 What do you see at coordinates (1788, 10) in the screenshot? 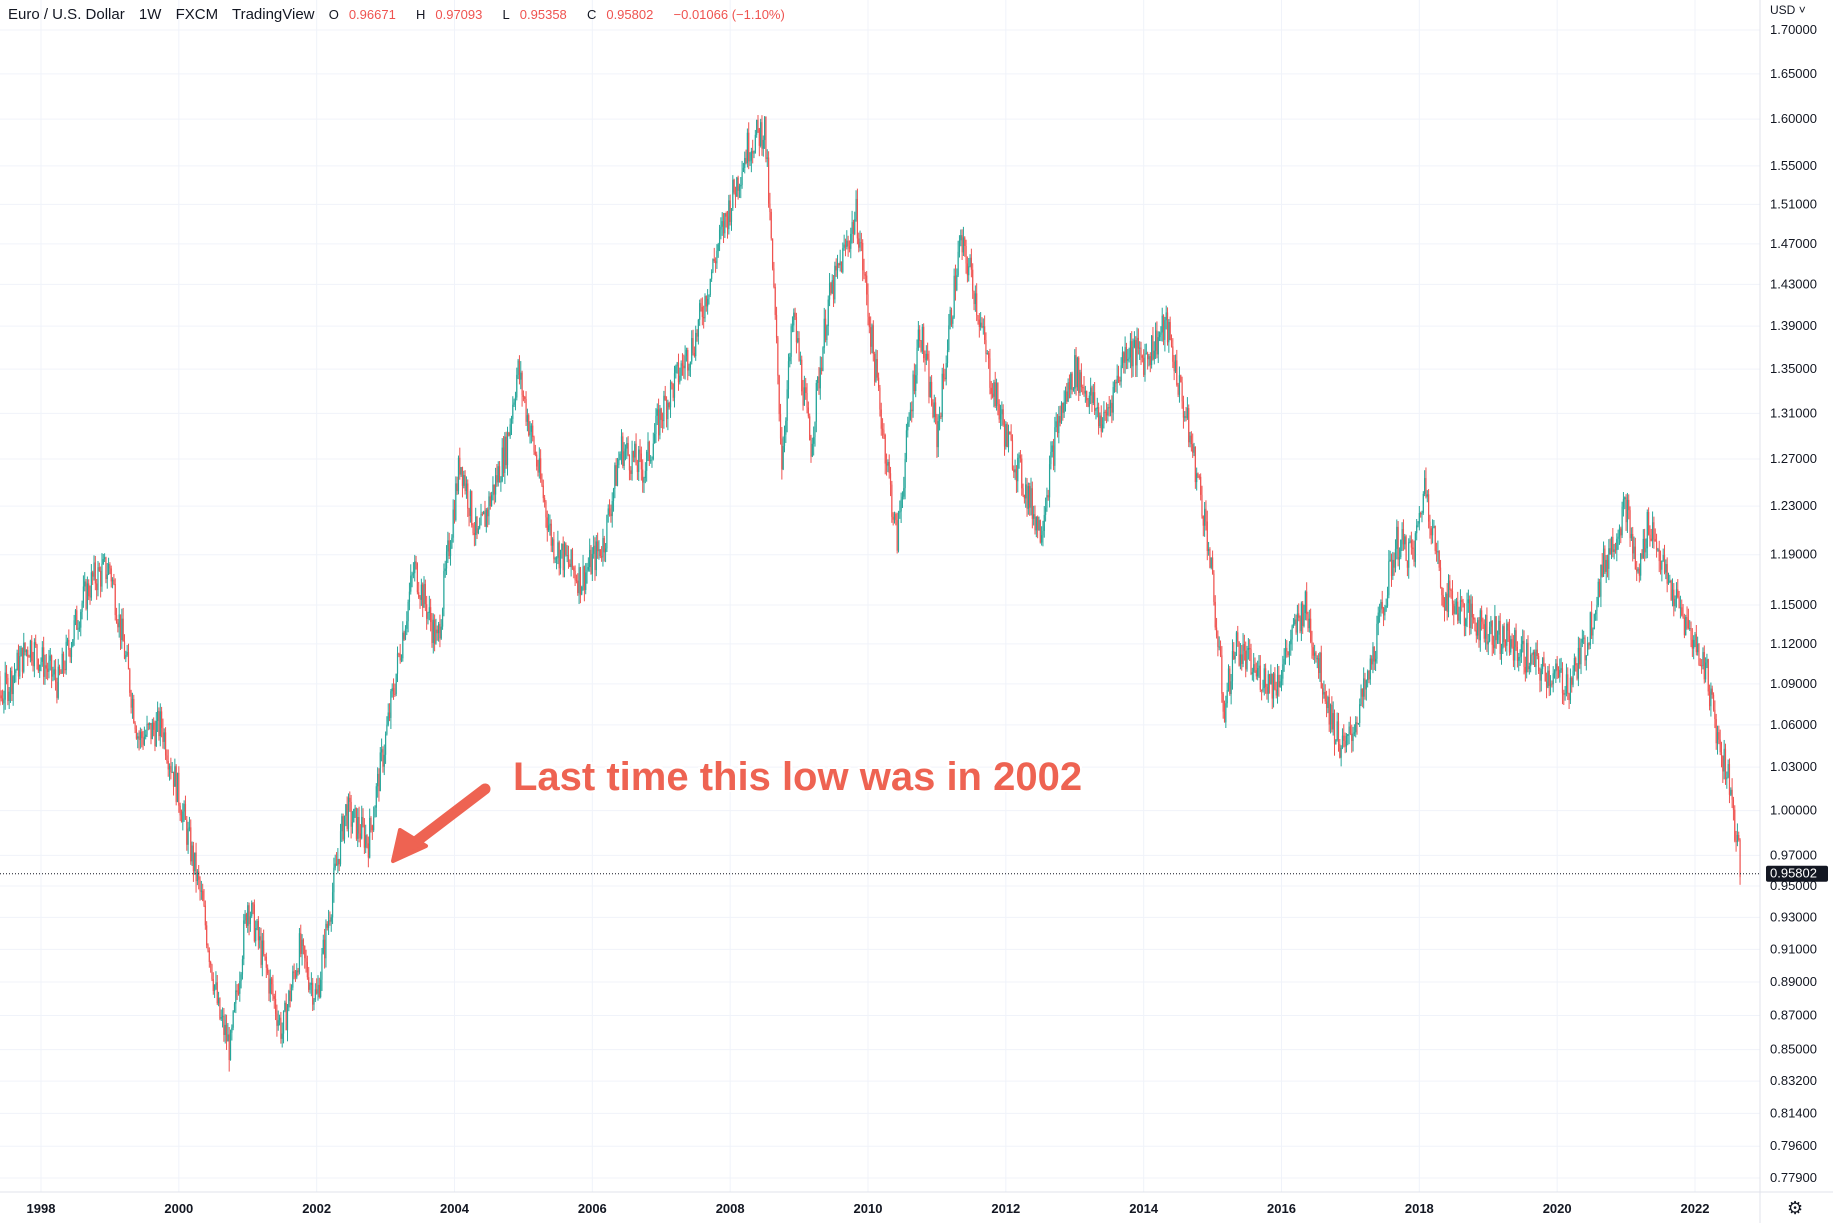
I see `currency-selector: USD ˅` at bounding box center [1788, 10].